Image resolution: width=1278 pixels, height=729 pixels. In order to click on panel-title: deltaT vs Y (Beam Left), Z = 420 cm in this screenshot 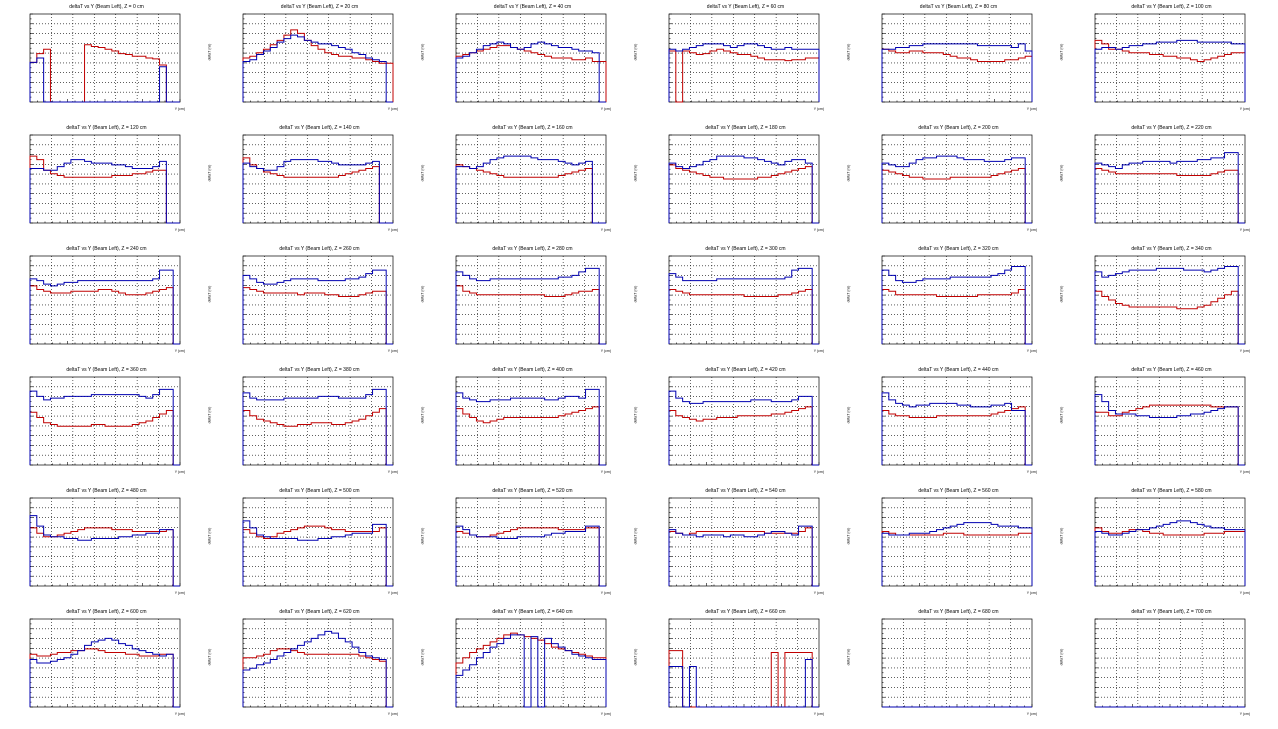, I will do `click(745, 370)`.